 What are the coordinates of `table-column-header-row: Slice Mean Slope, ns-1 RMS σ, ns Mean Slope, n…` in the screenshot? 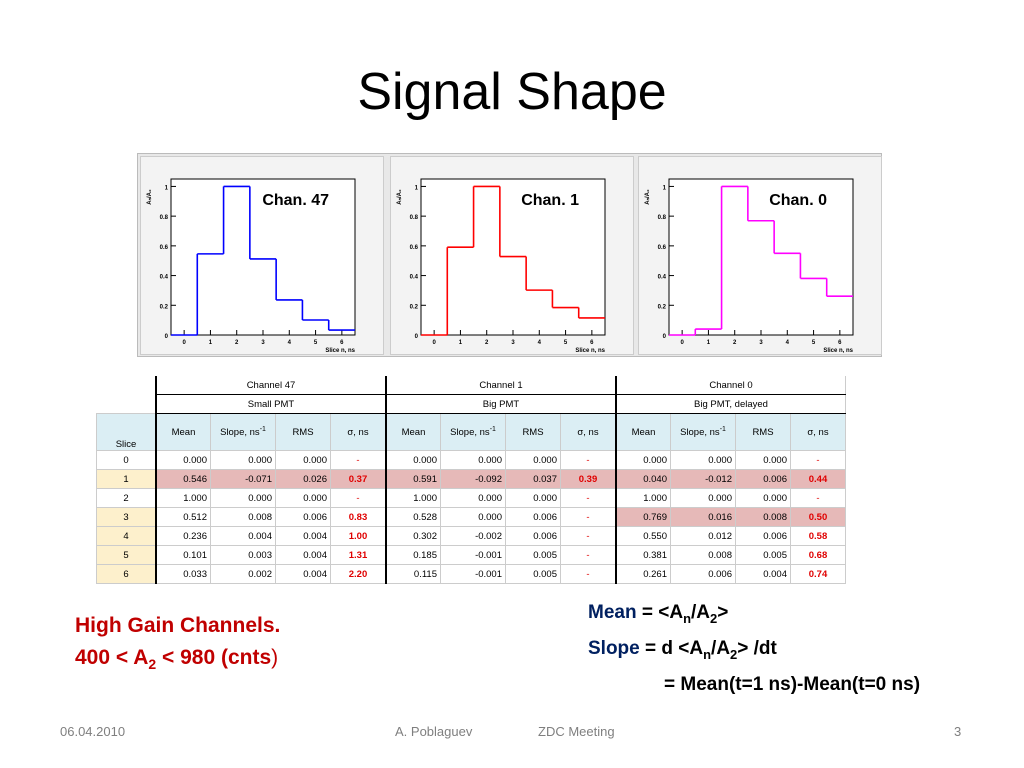 It's located at (471, 432).